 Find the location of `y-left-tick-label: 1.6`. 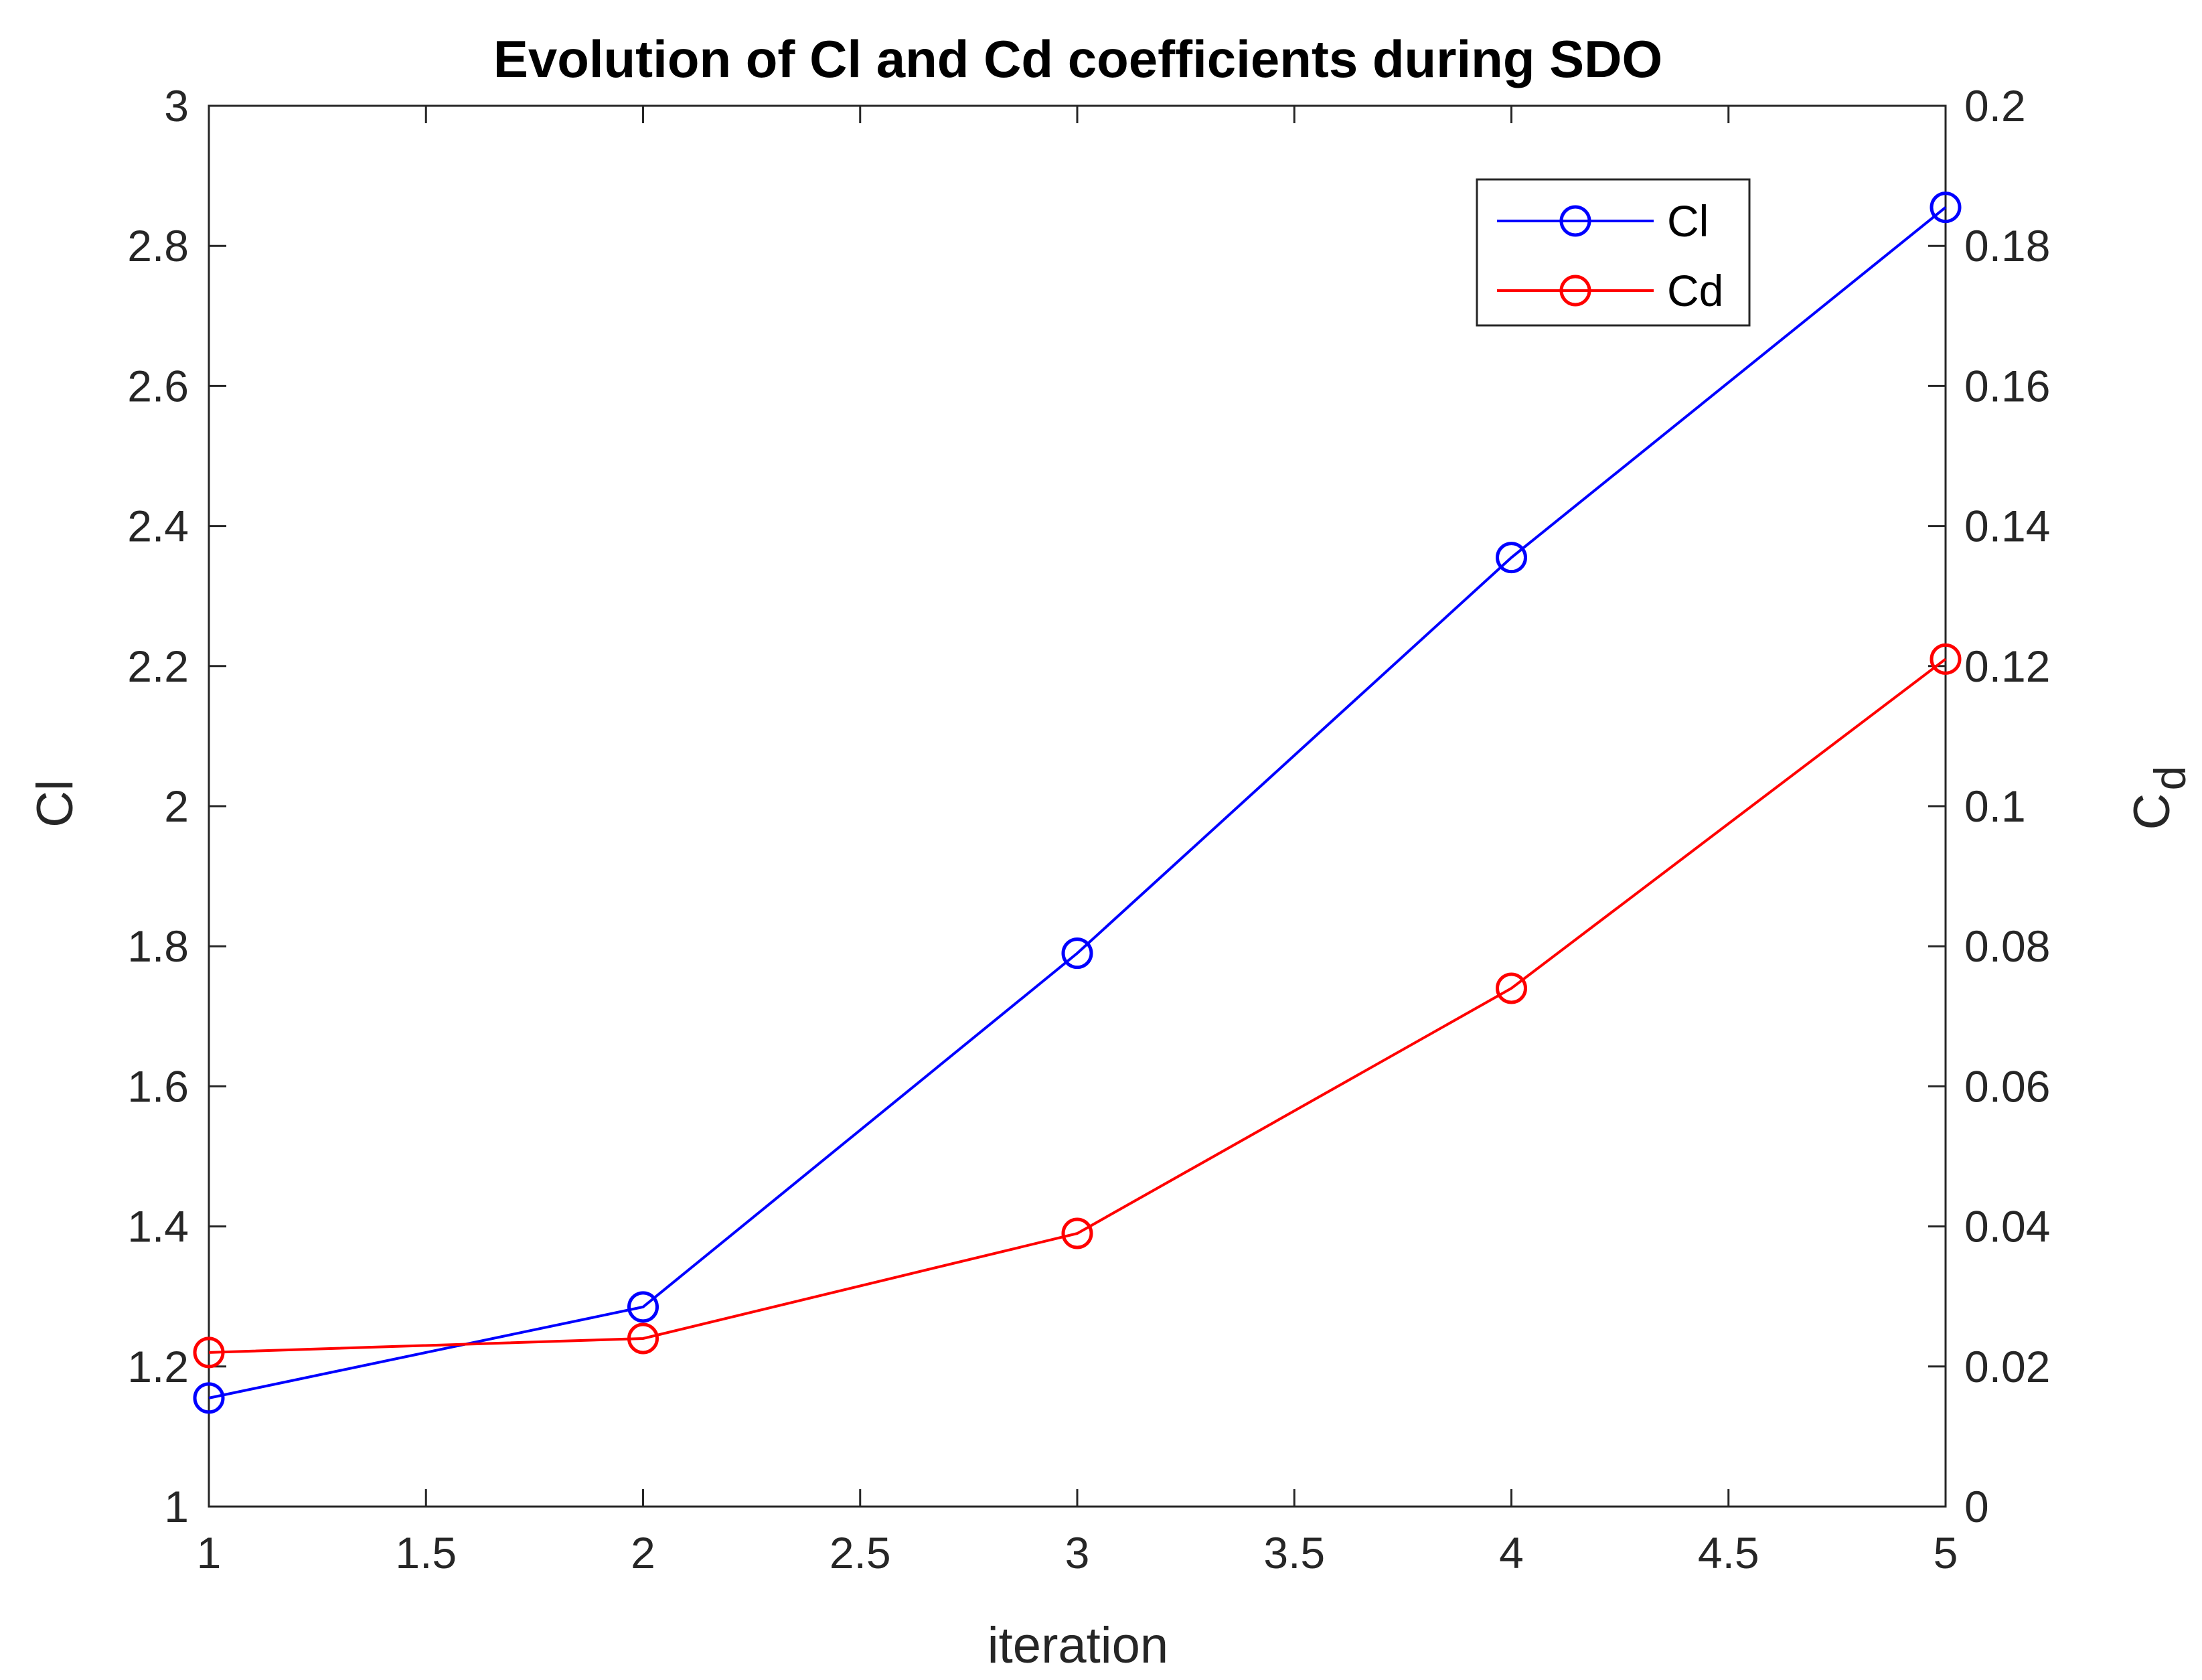

y-left-tick-label: 1.6 is located at coordinates (158, 1086).